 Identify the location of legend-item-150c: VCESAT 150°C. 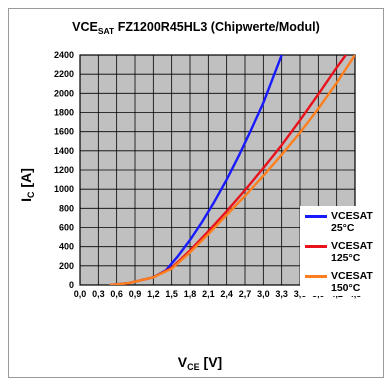
(337, 284).